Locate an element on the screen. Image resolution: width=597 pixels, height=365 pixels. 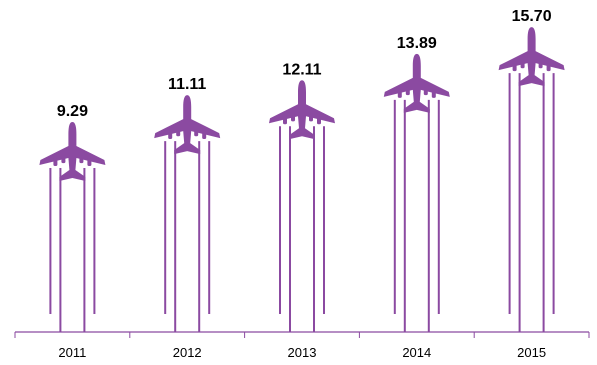
bar-2012: 11.11 is located at coordinates (187, 204).